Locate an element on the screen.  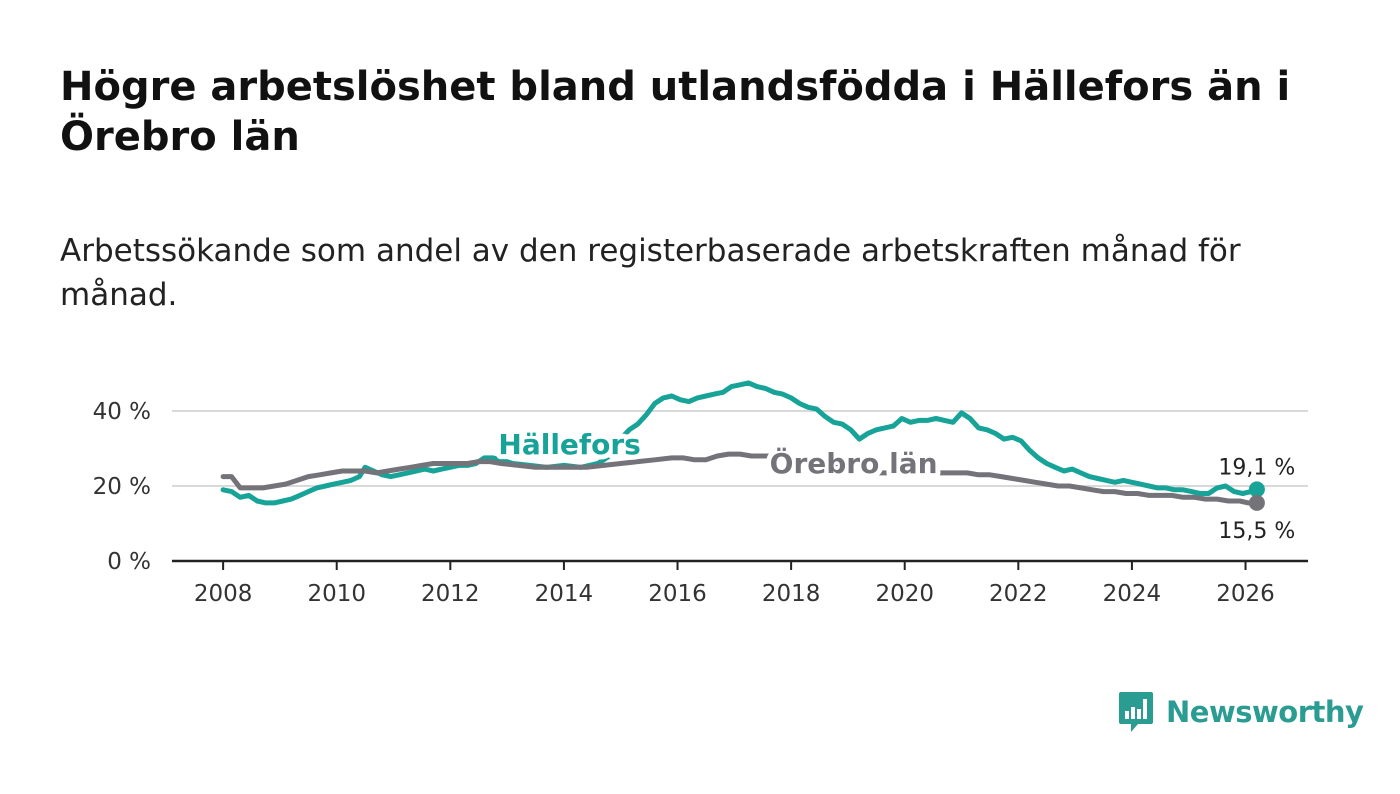
series-label-halo-hallefors: Hällefors is located at coordinates (569, 444).